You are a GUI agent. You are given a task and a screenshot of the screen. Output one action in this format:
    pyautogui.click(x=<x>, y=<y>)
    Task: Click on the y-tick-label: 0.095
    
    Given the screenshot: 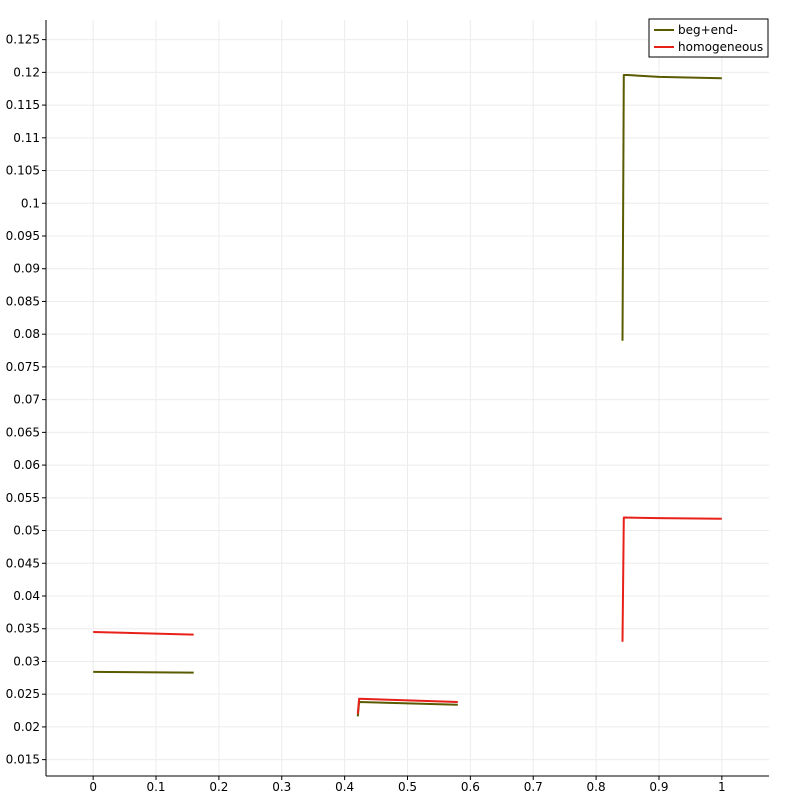 What is the action you would take?
    pyautogui.click(x=23, y=236)
    